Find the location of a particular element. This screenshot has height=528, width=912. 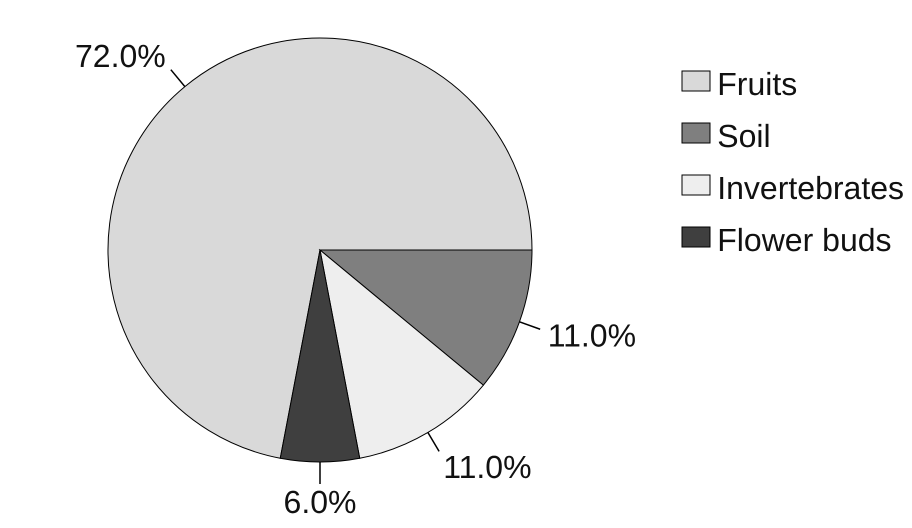

data-label: 72.0% is located at coordinates (120, 56).